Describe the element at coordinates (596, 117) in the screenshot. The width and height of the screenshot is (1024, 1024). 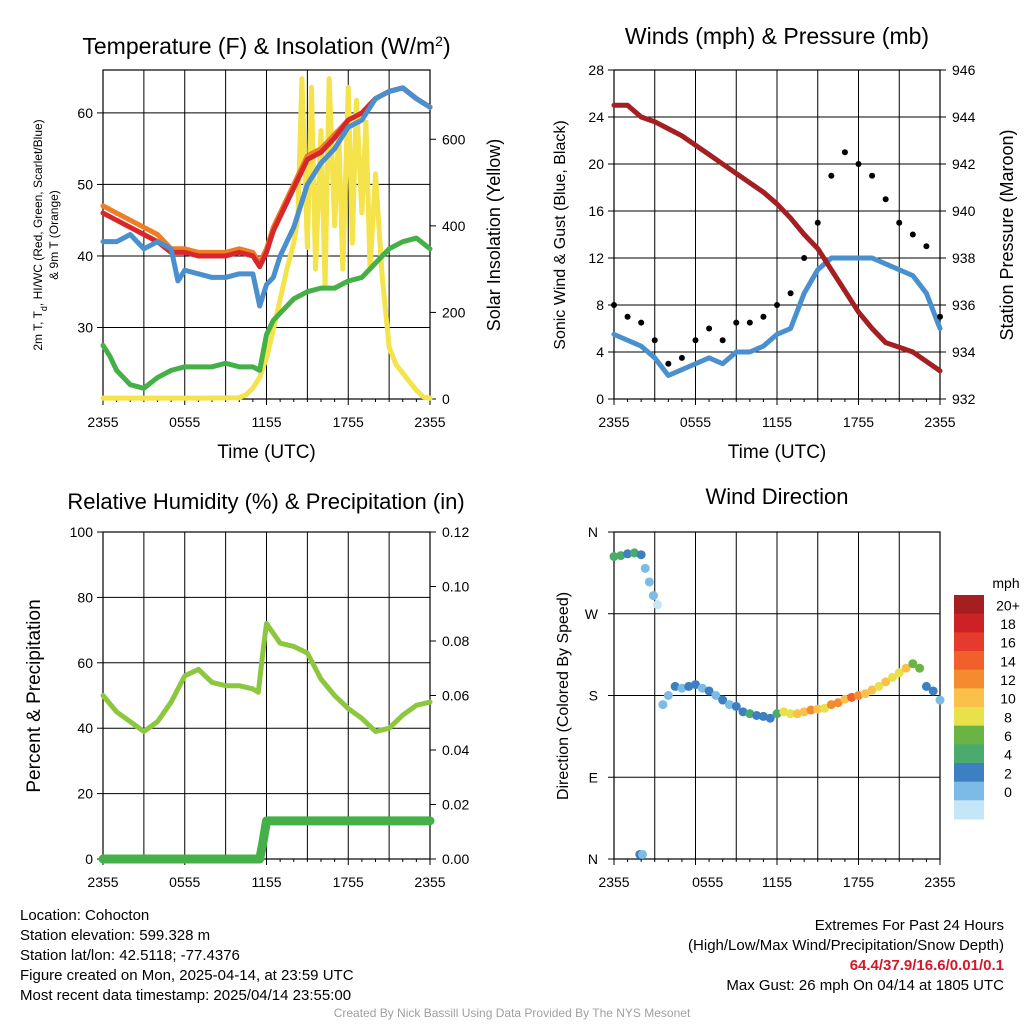
I see `wind-ytick-label: 24` at that location.